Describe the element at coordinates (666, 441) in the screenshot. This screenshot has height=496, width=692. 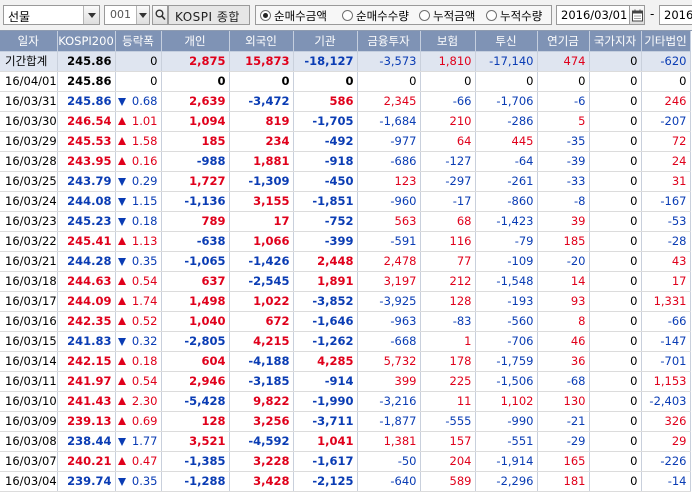
I see `other-corporation-cell: 29` at that location.